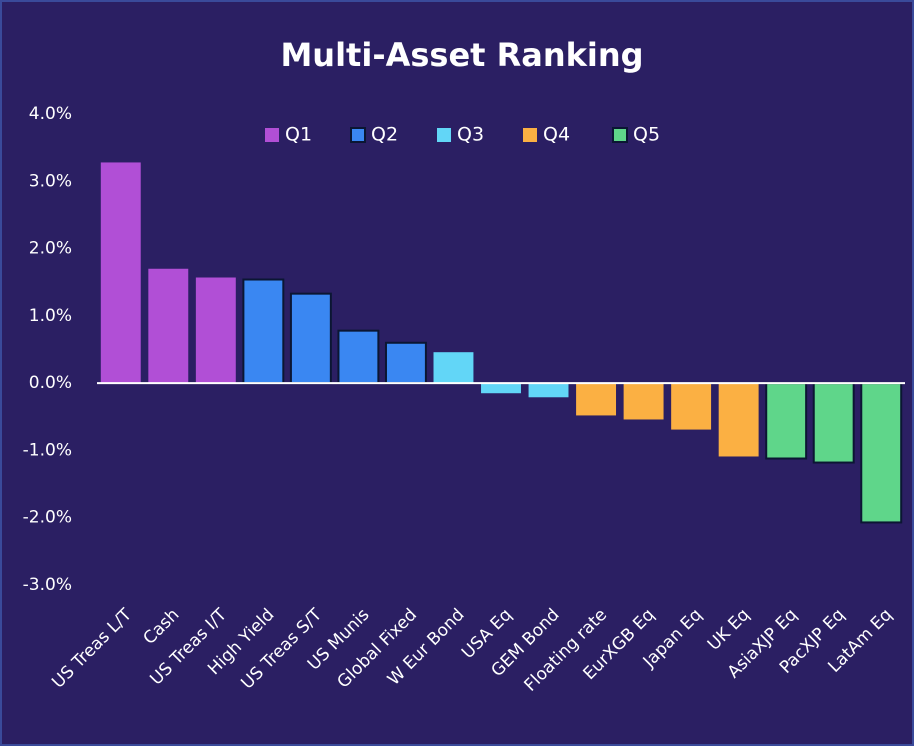  Describe the element at coordinates (298, 135) in the screenshot. I see `legend-label: Q1` at that location.